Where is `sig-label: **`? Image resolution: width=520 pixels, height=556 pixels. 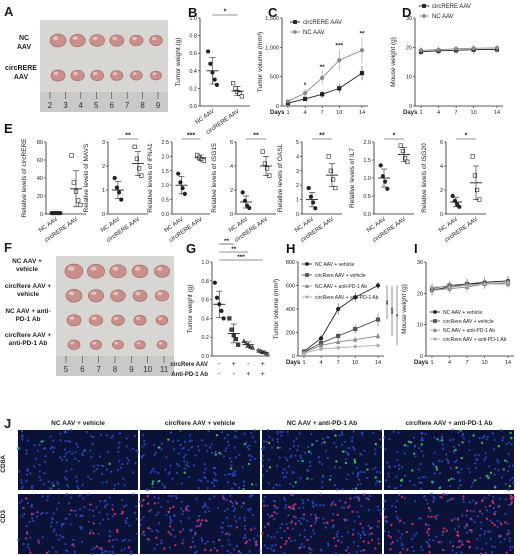 sig-label: ** is located at coordinates (128, 136).